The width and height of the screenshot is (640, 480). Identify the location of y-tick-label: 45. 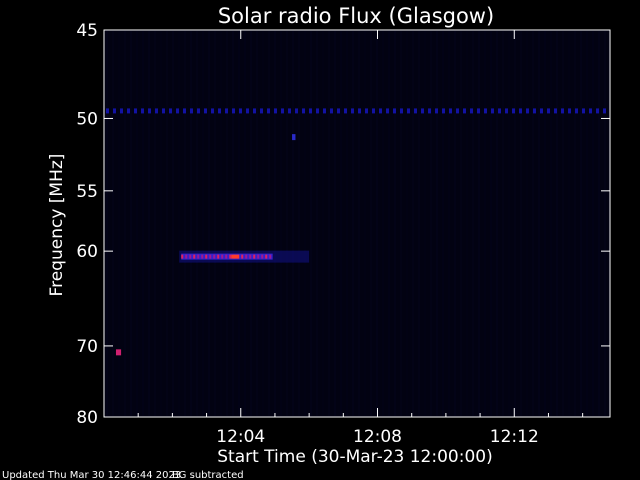
(87, 31).